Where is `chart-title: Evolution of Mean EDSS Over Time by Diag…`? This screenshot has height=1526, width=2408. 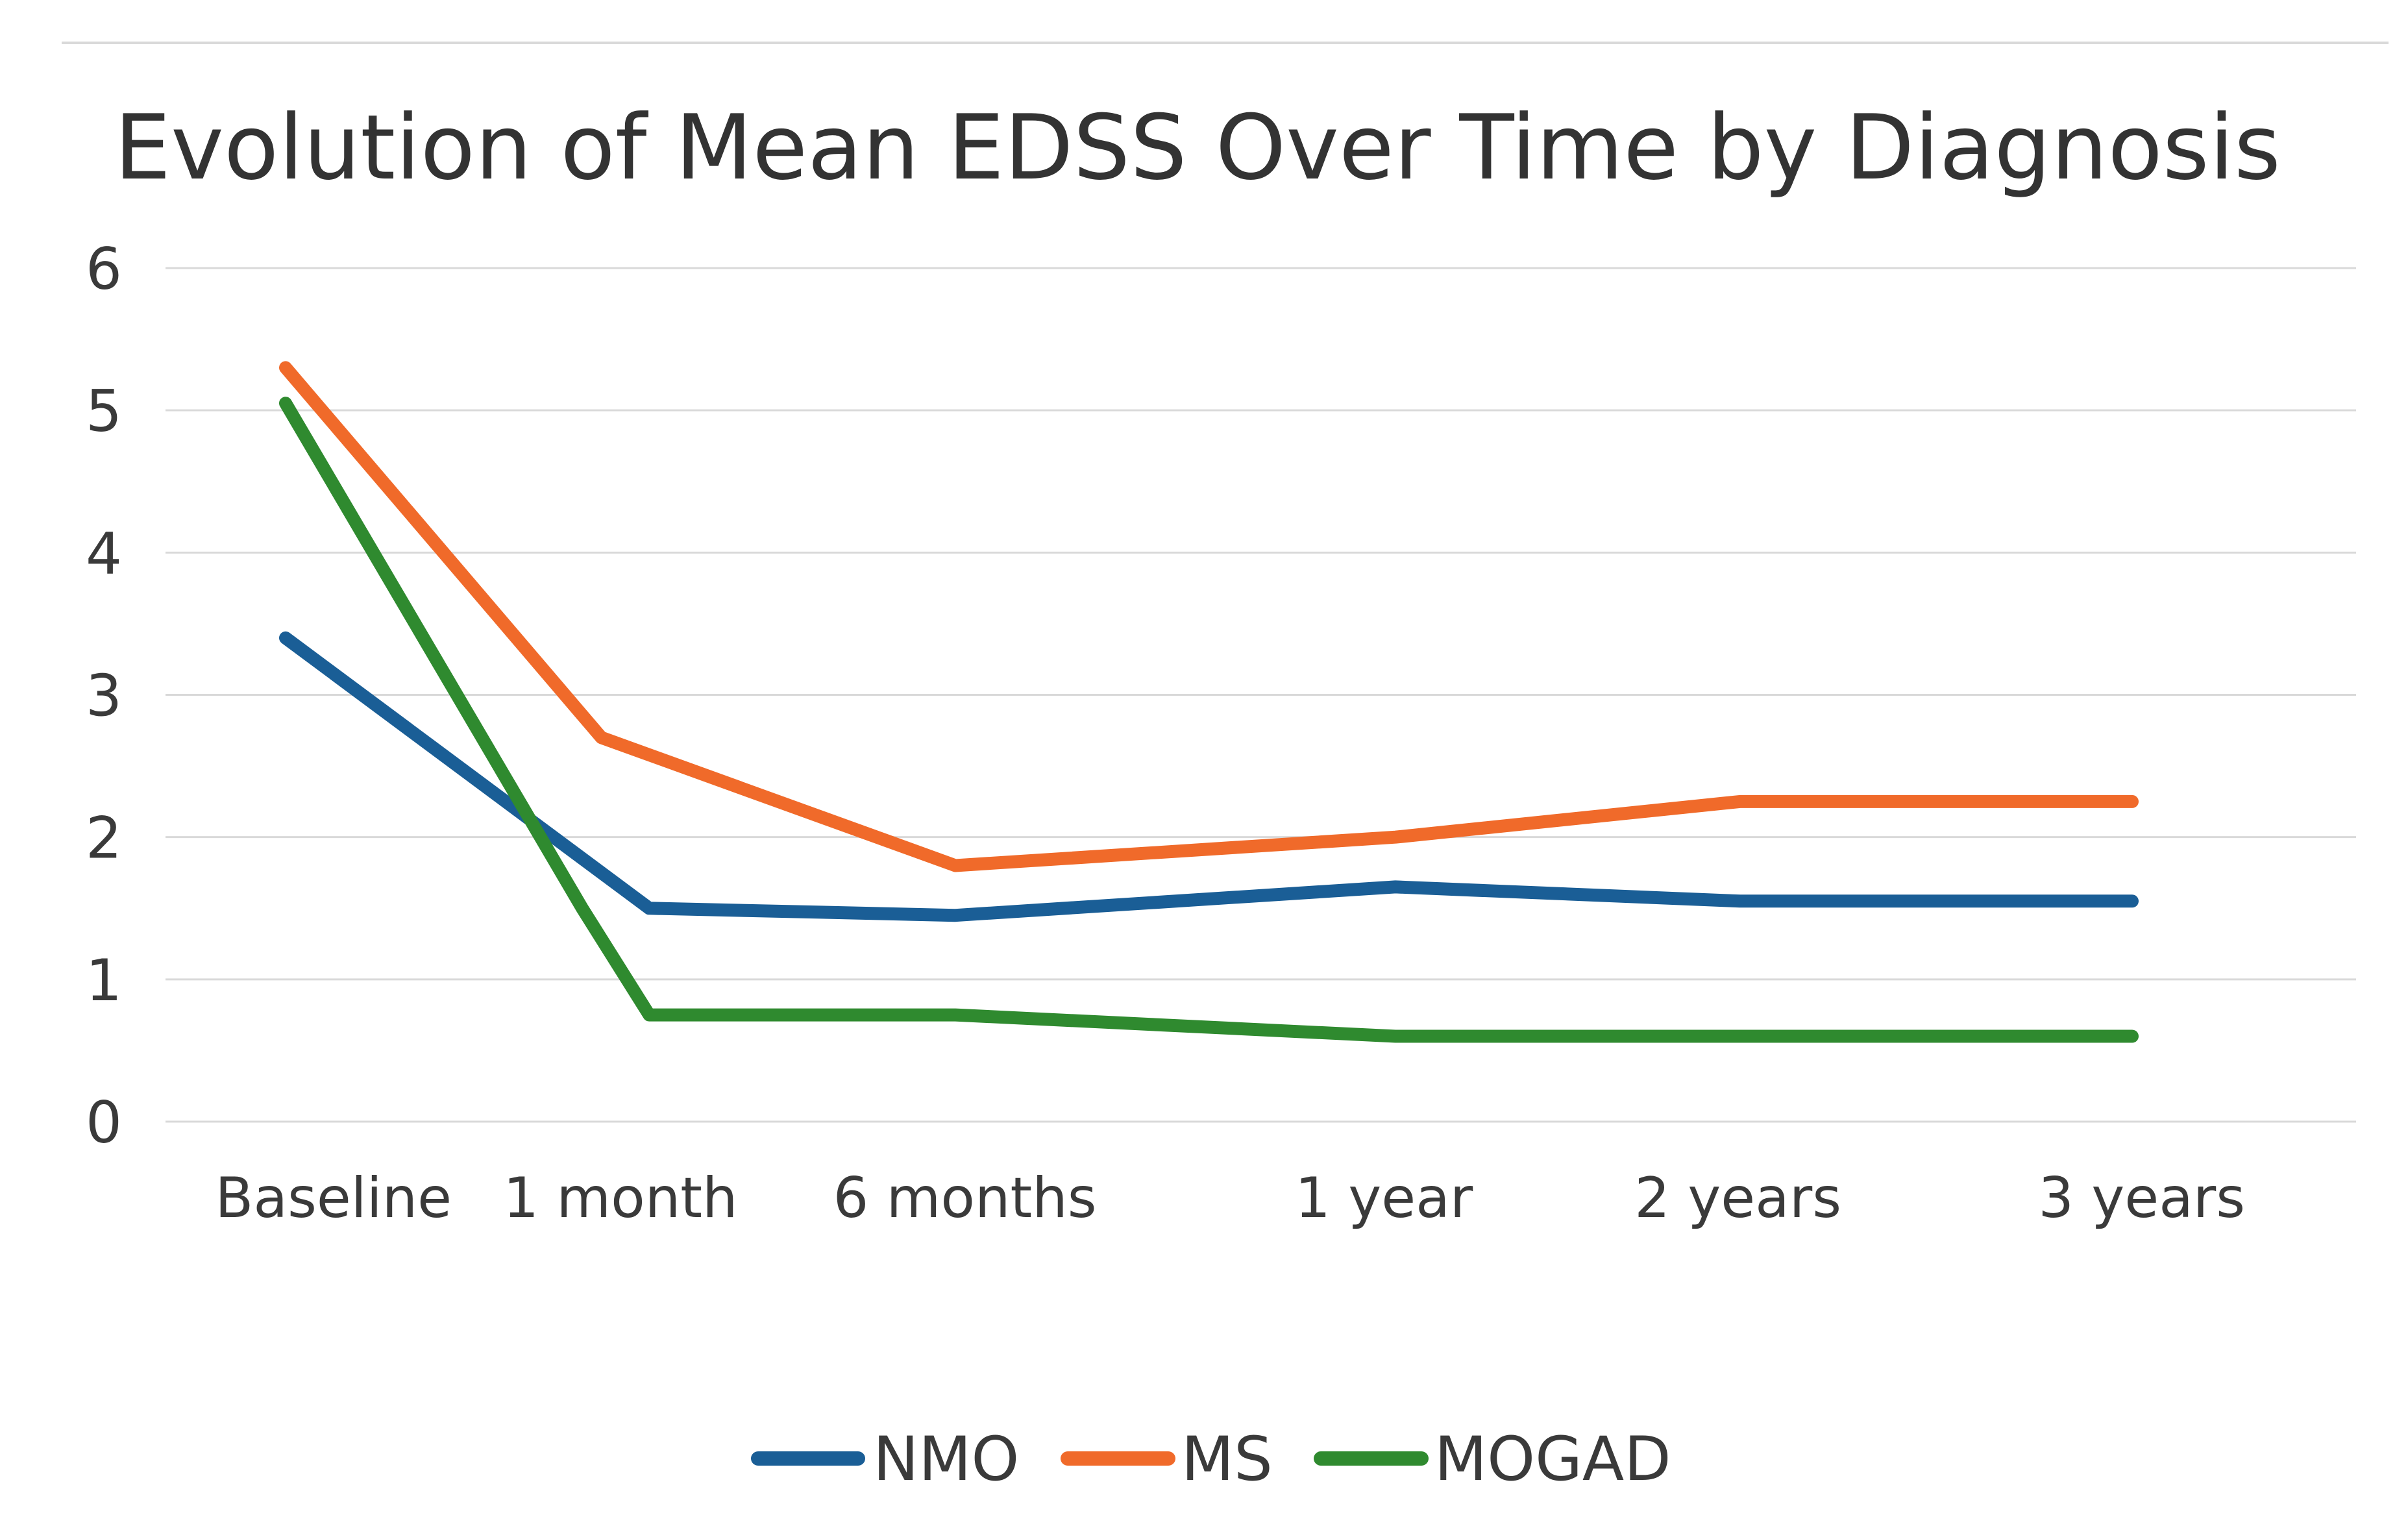 chart-title: Evolution of Mean EDSS Over Time by Diag… is located at coordinates (1197, 148).